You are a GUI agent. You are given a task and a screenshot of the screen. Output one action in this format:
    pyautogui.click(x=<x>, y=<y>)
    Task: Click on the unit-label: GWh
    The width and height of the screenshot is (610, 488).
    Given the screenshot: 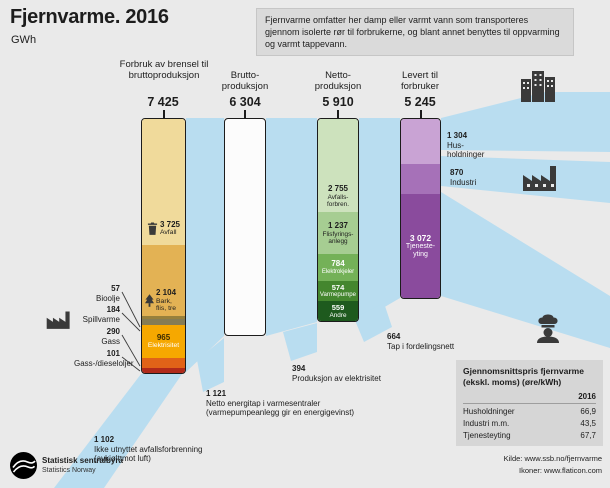 What is the action you would take?
    pyautogui.click(x=24, y=40)
    